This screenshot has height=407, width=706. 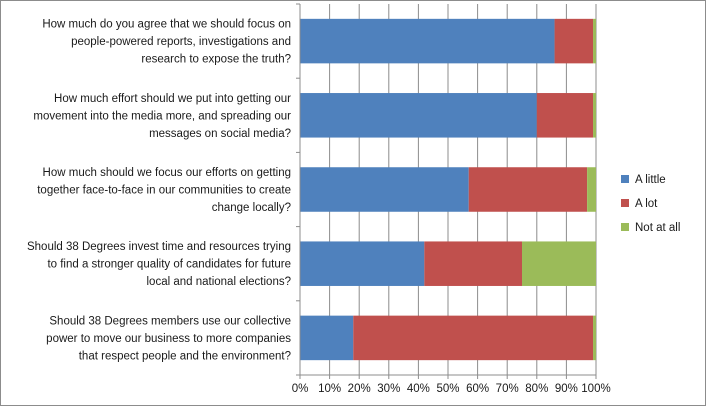 What do you see at coordinates (447, 389) in the screenshot?
I see `x-tick-label: 50%` at bounding box center [447, 389].